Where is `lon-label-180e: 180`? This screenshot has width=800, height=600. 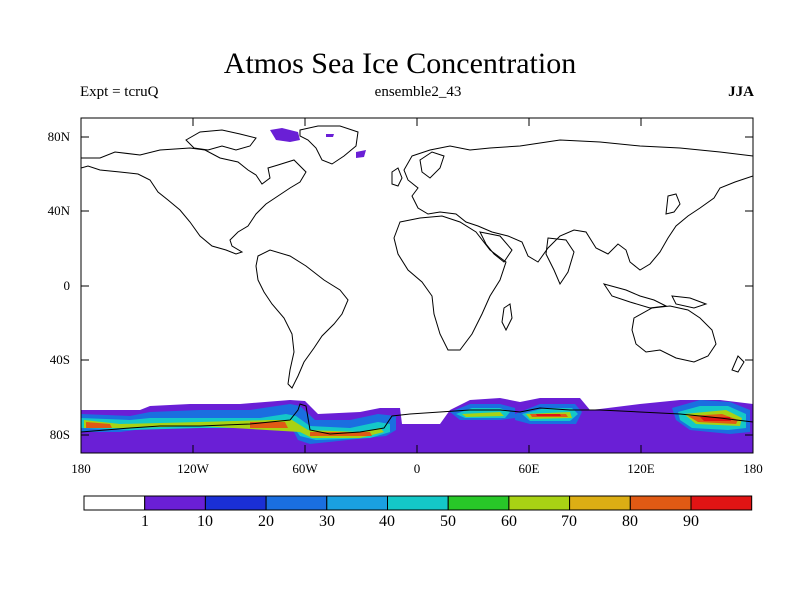 lon-label-180e: 180 is located at coordinates (753, 468).